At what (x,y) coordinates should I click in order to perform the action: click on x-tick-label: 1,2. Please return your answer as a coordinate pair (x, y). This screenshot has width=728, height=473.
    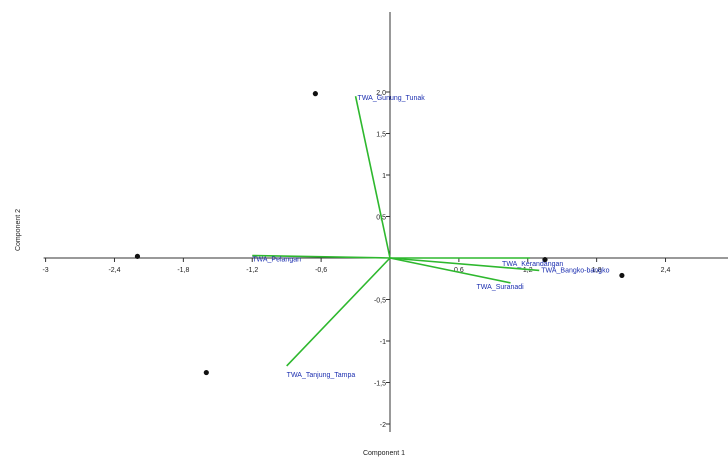
    Looking at the image, I should click on (528, 270).